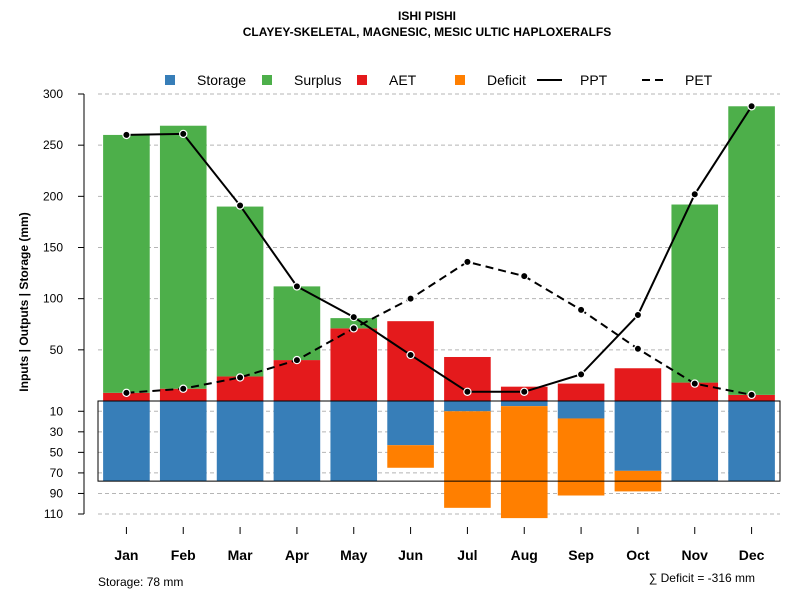  Describe the element at coordinates (57, 493) in the screenshot. I see `y-tick-label: 90` at that location.